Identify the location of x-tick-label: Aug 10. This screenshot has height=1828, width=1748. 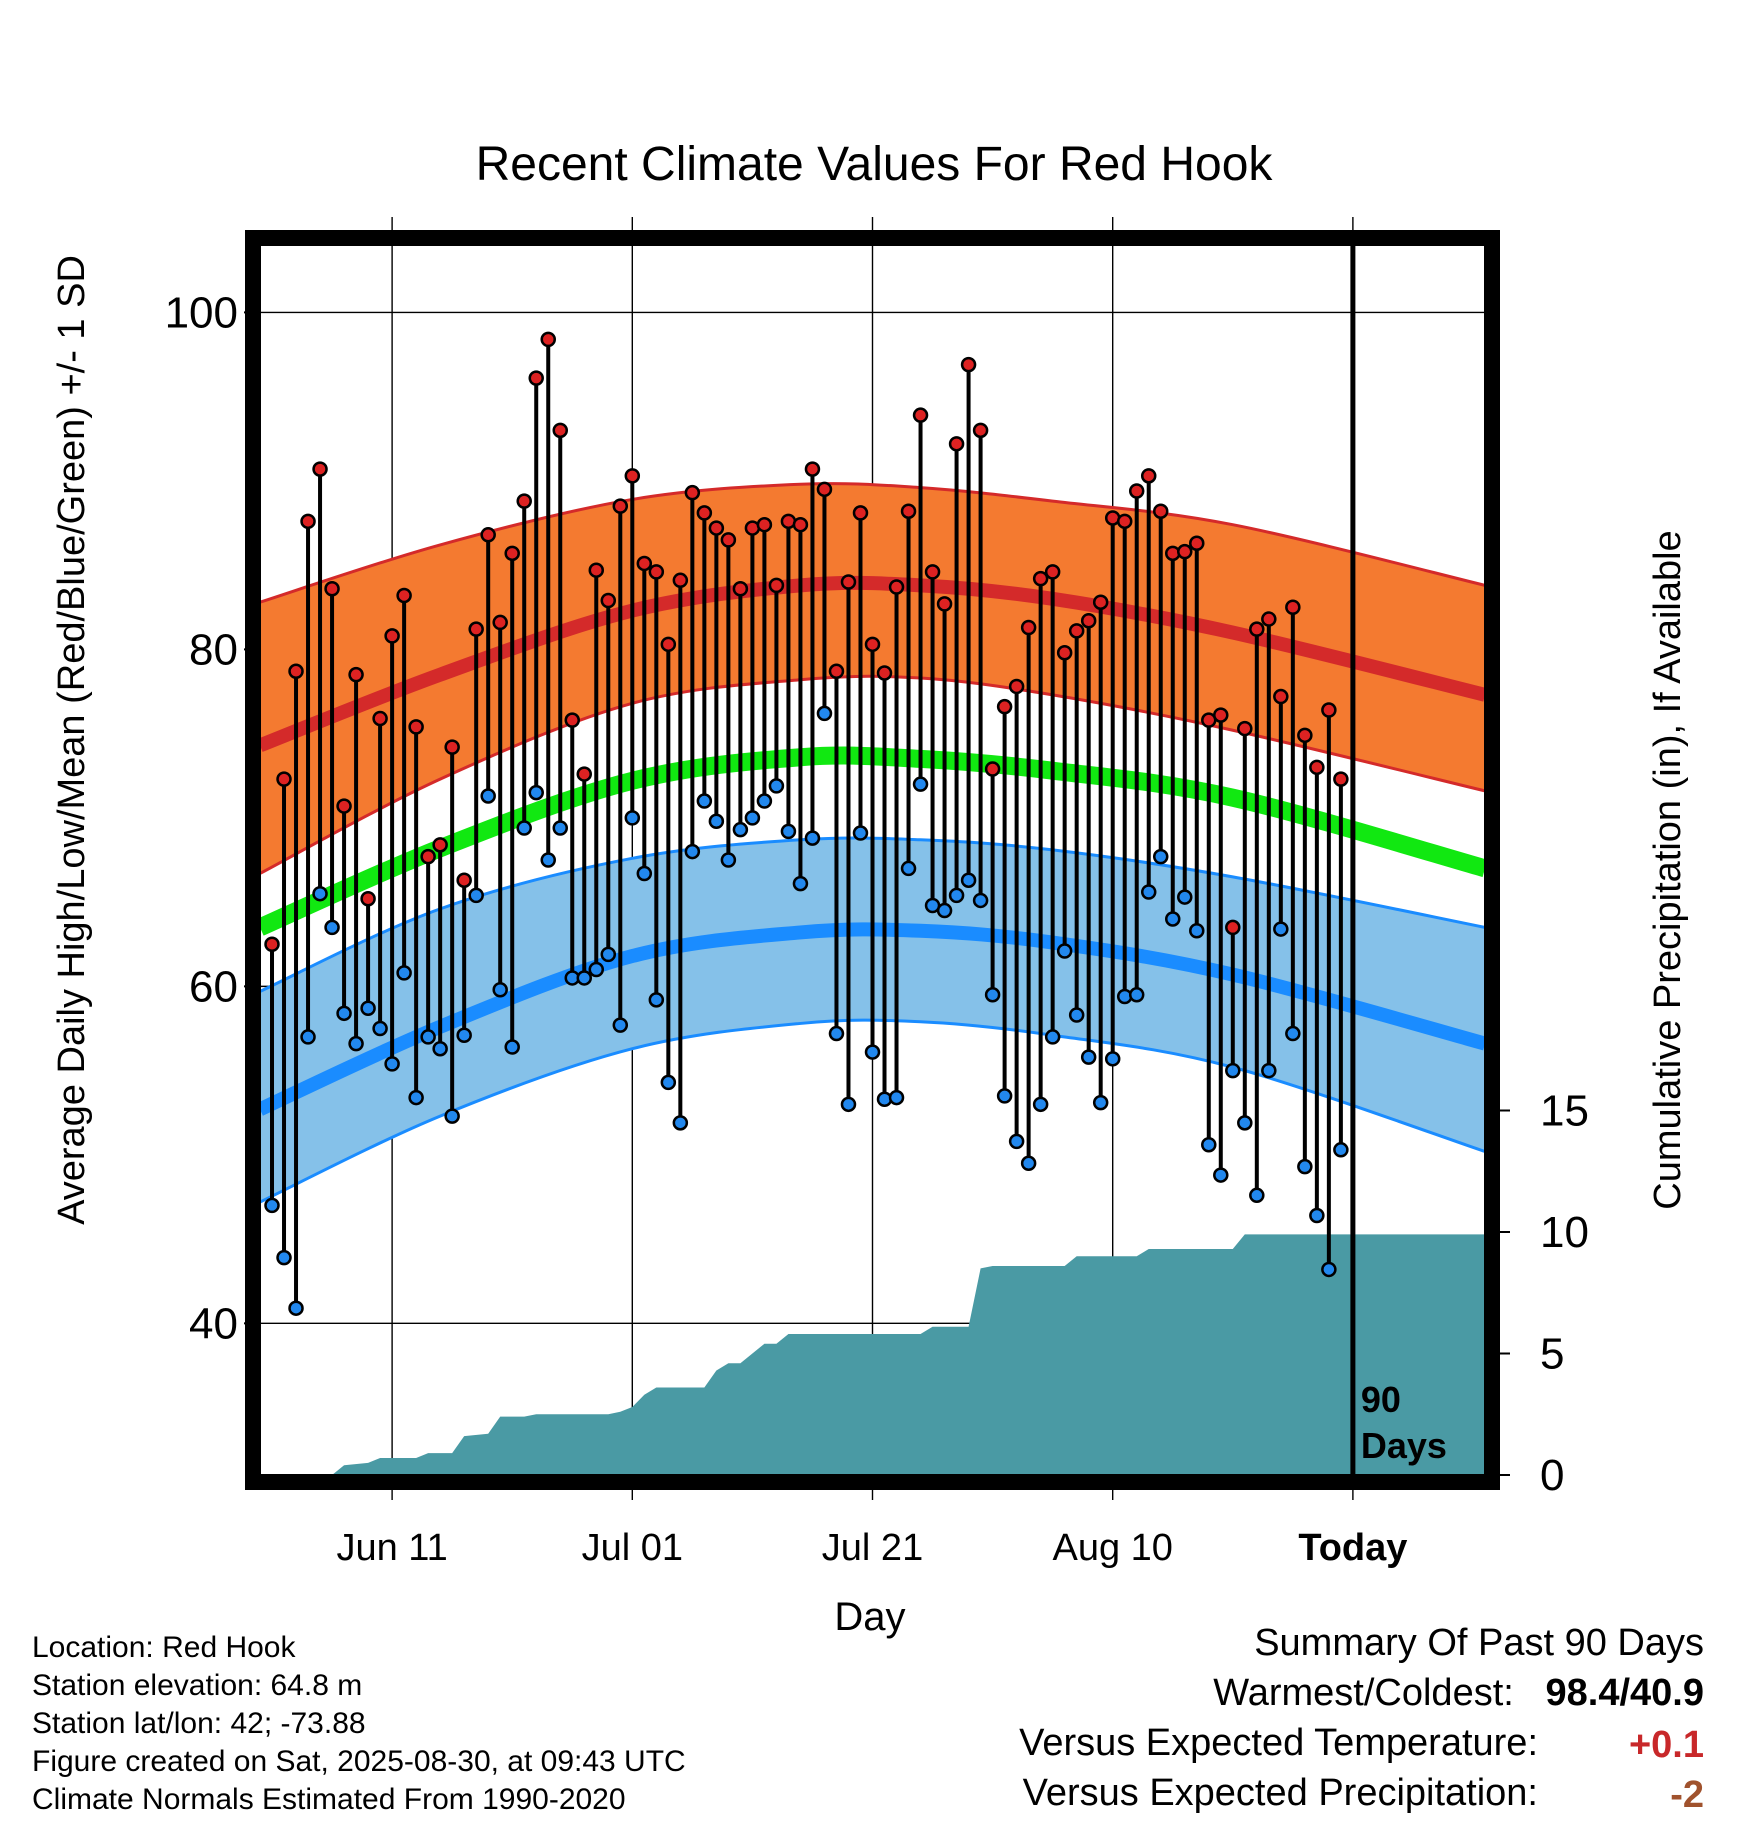
(1112, 1548).